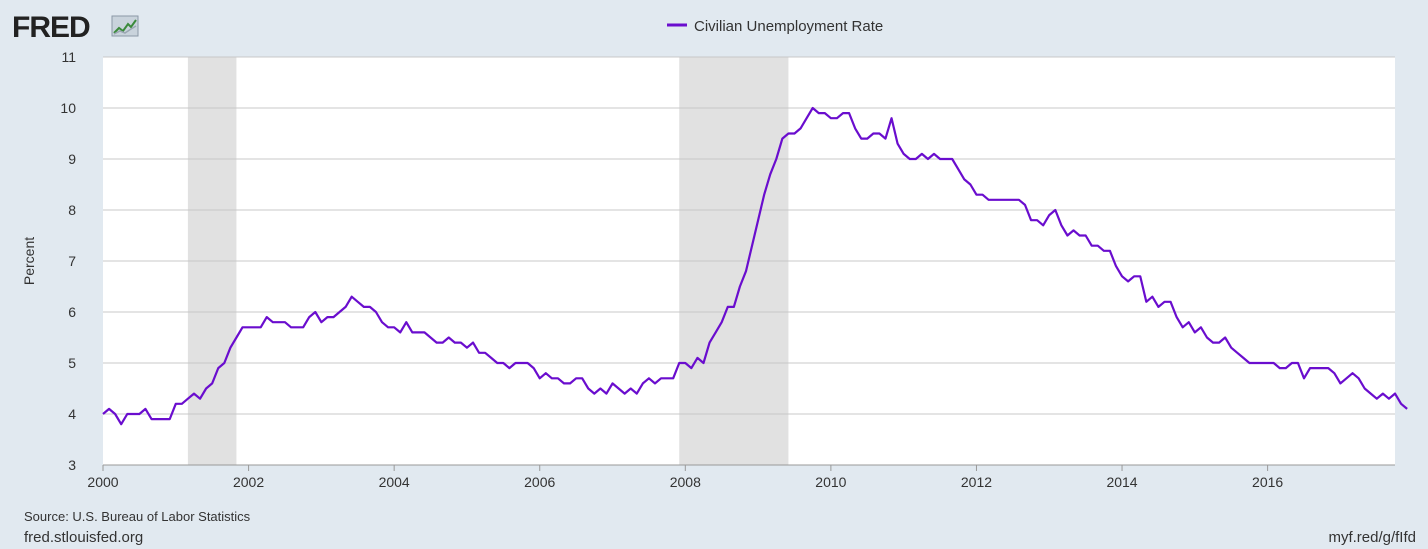 The width and height of the screenshot is (1428, 549). What do you see at coordinates (72, 465) in the screenshot?
I see `y-tick-label: 3` at bounding box center [72, 465].